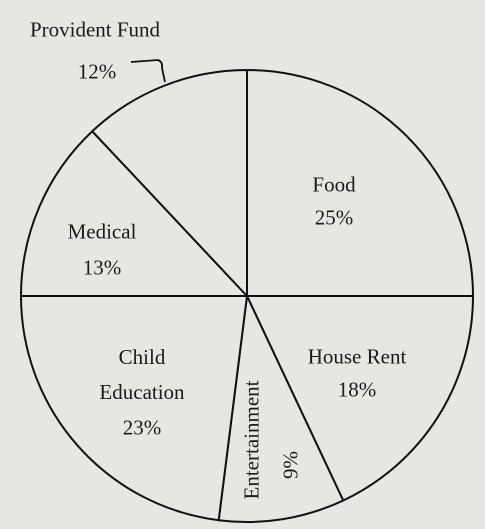  Describe the element at coordinates (251, 440) in the screenshot. I see `category-label: Entertainment` at that location.